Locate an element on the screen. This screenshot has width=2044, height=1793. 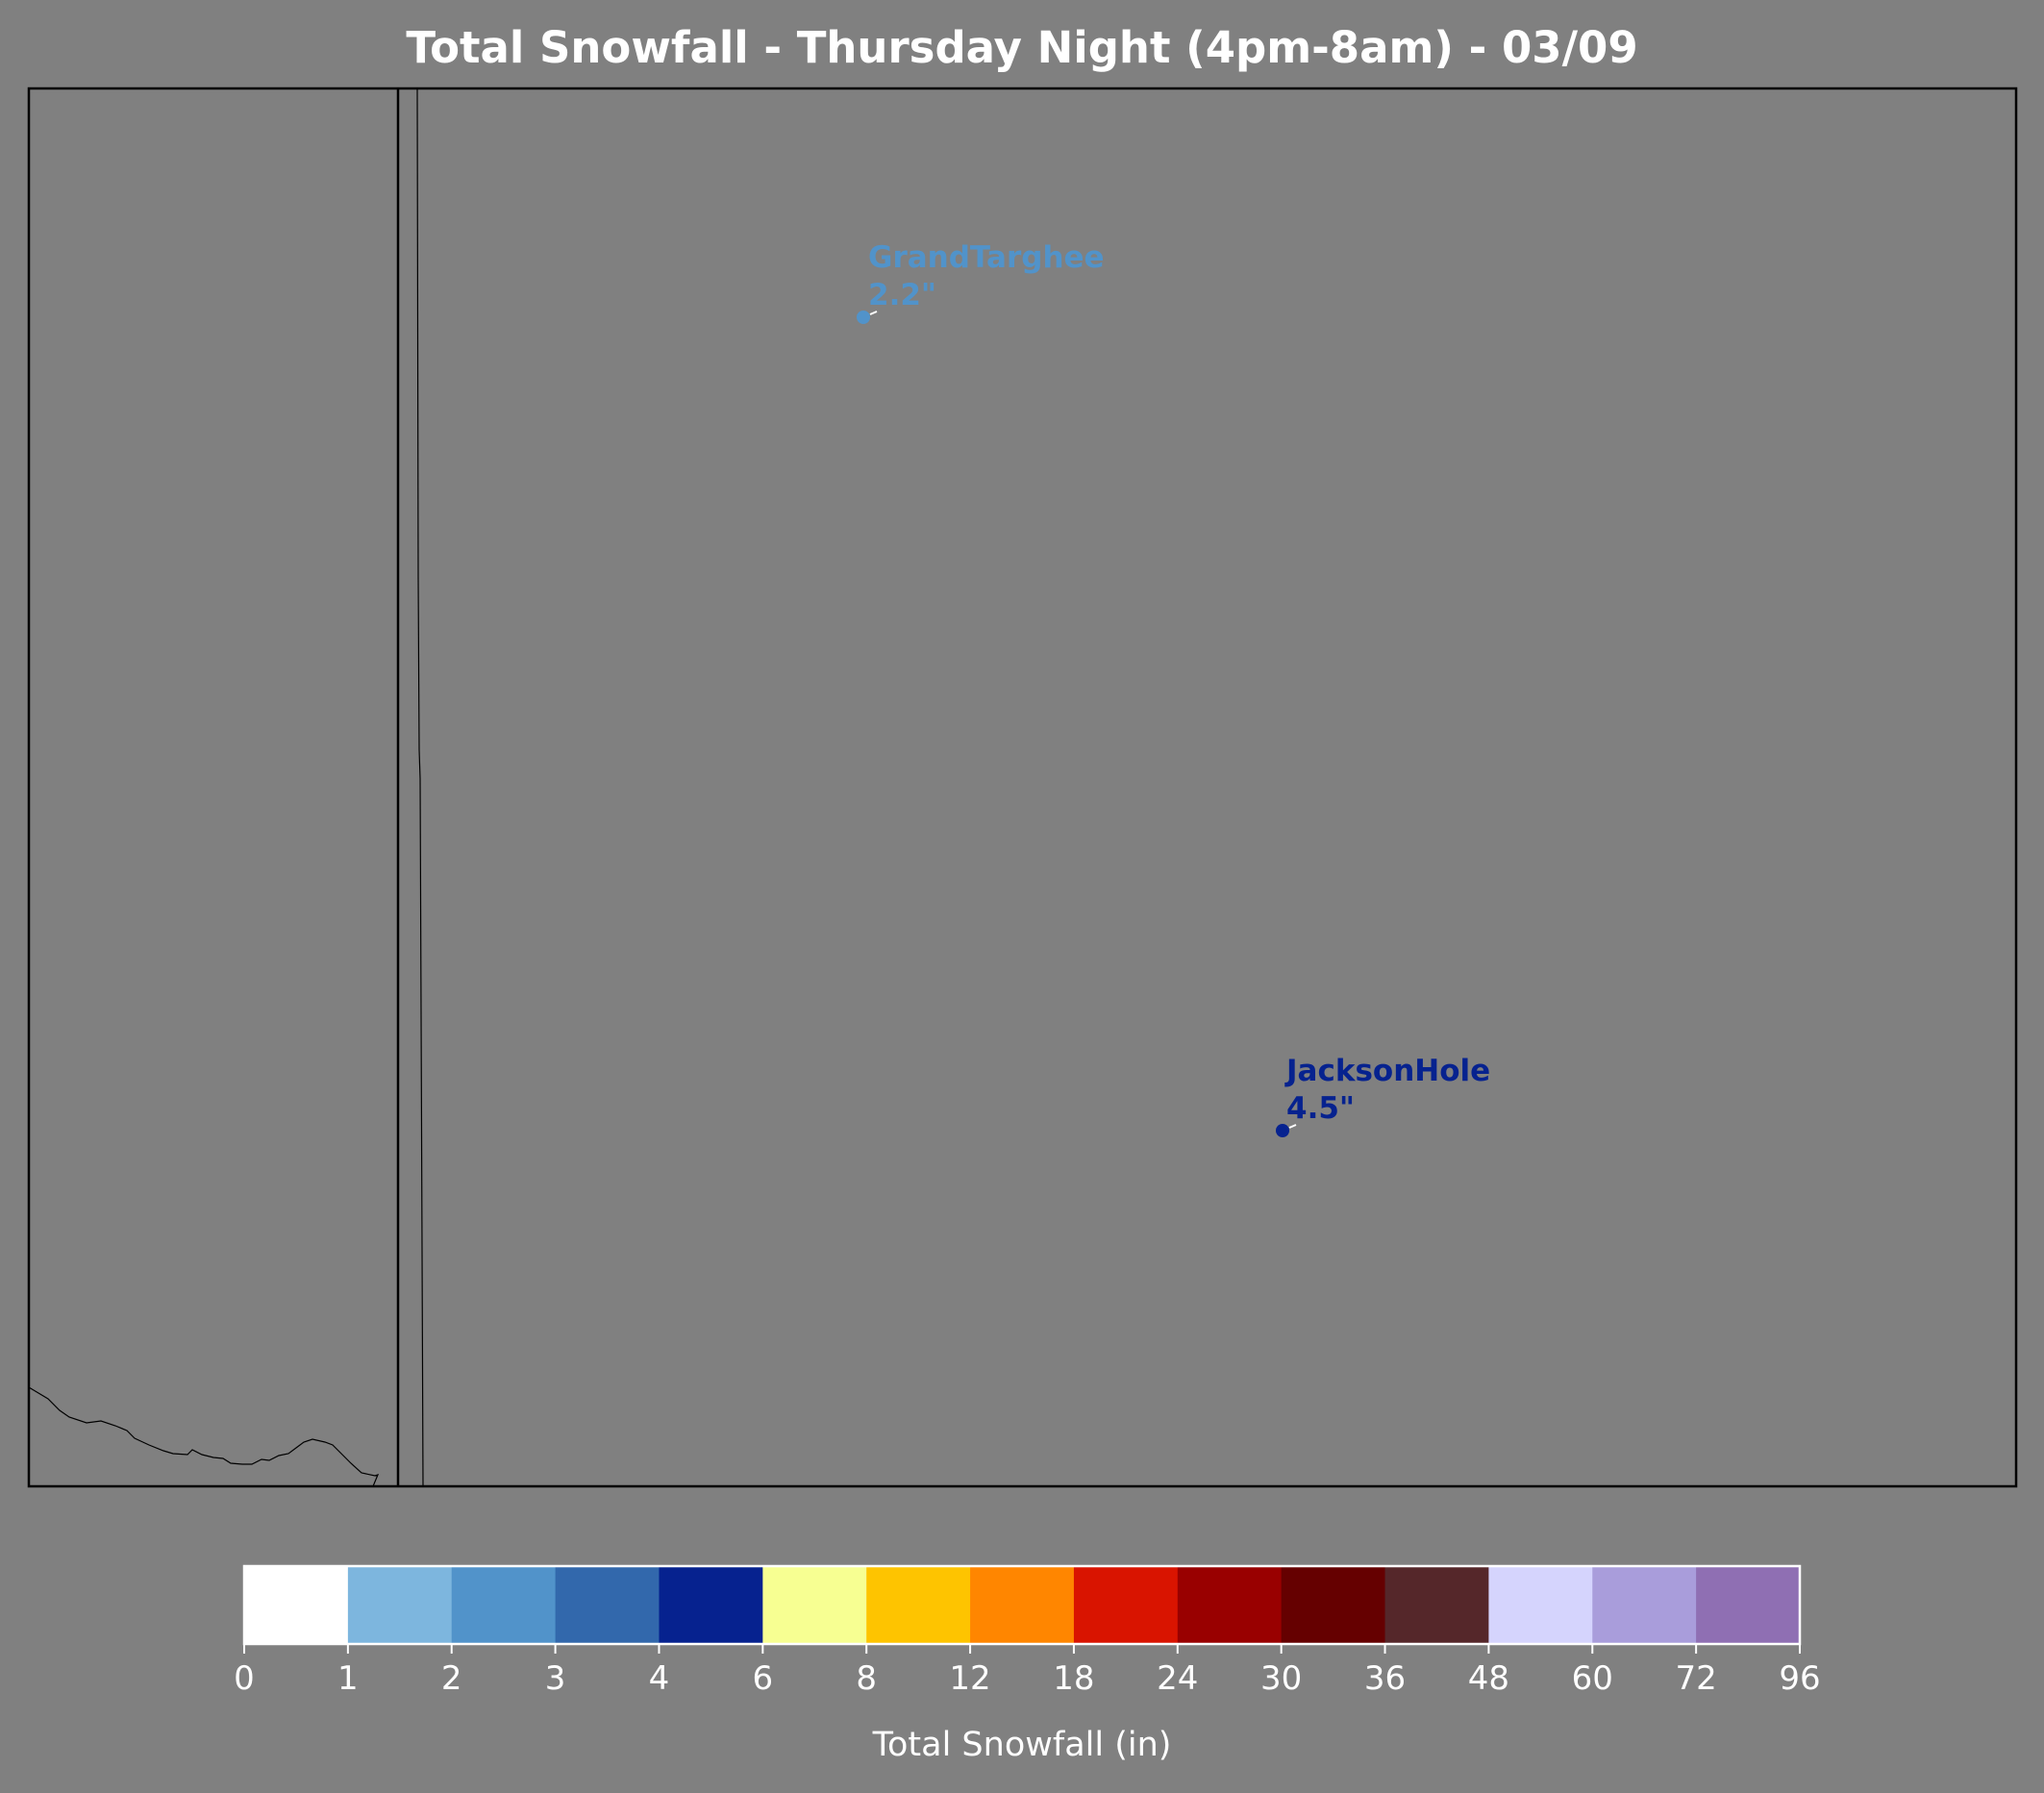
colorbar-tick-label: 6 is located at coordinates (763, 1678).